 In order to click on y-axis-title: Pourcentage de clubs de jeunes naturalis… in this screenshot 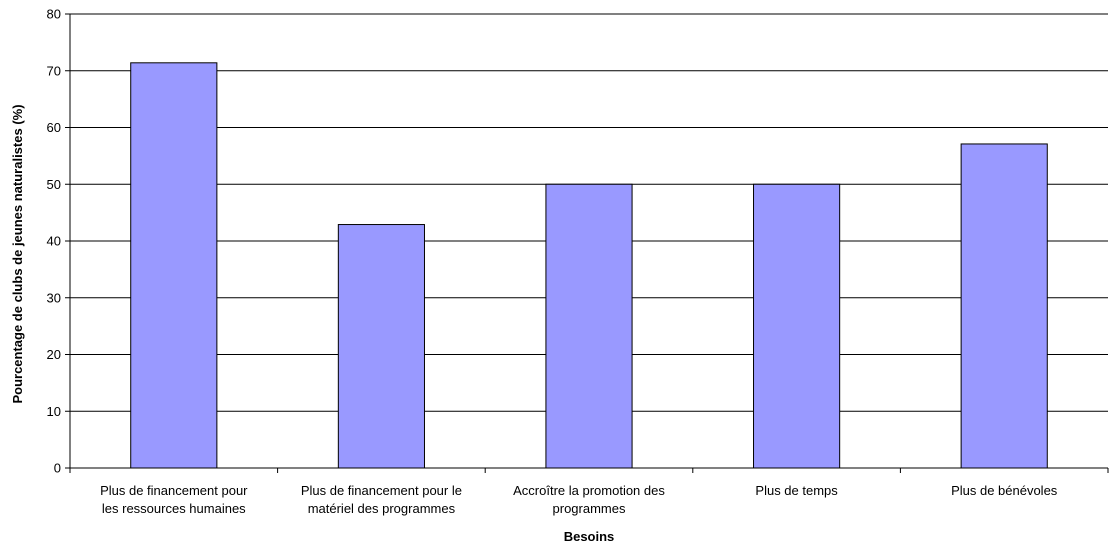, I will do `click(17, 253)`.